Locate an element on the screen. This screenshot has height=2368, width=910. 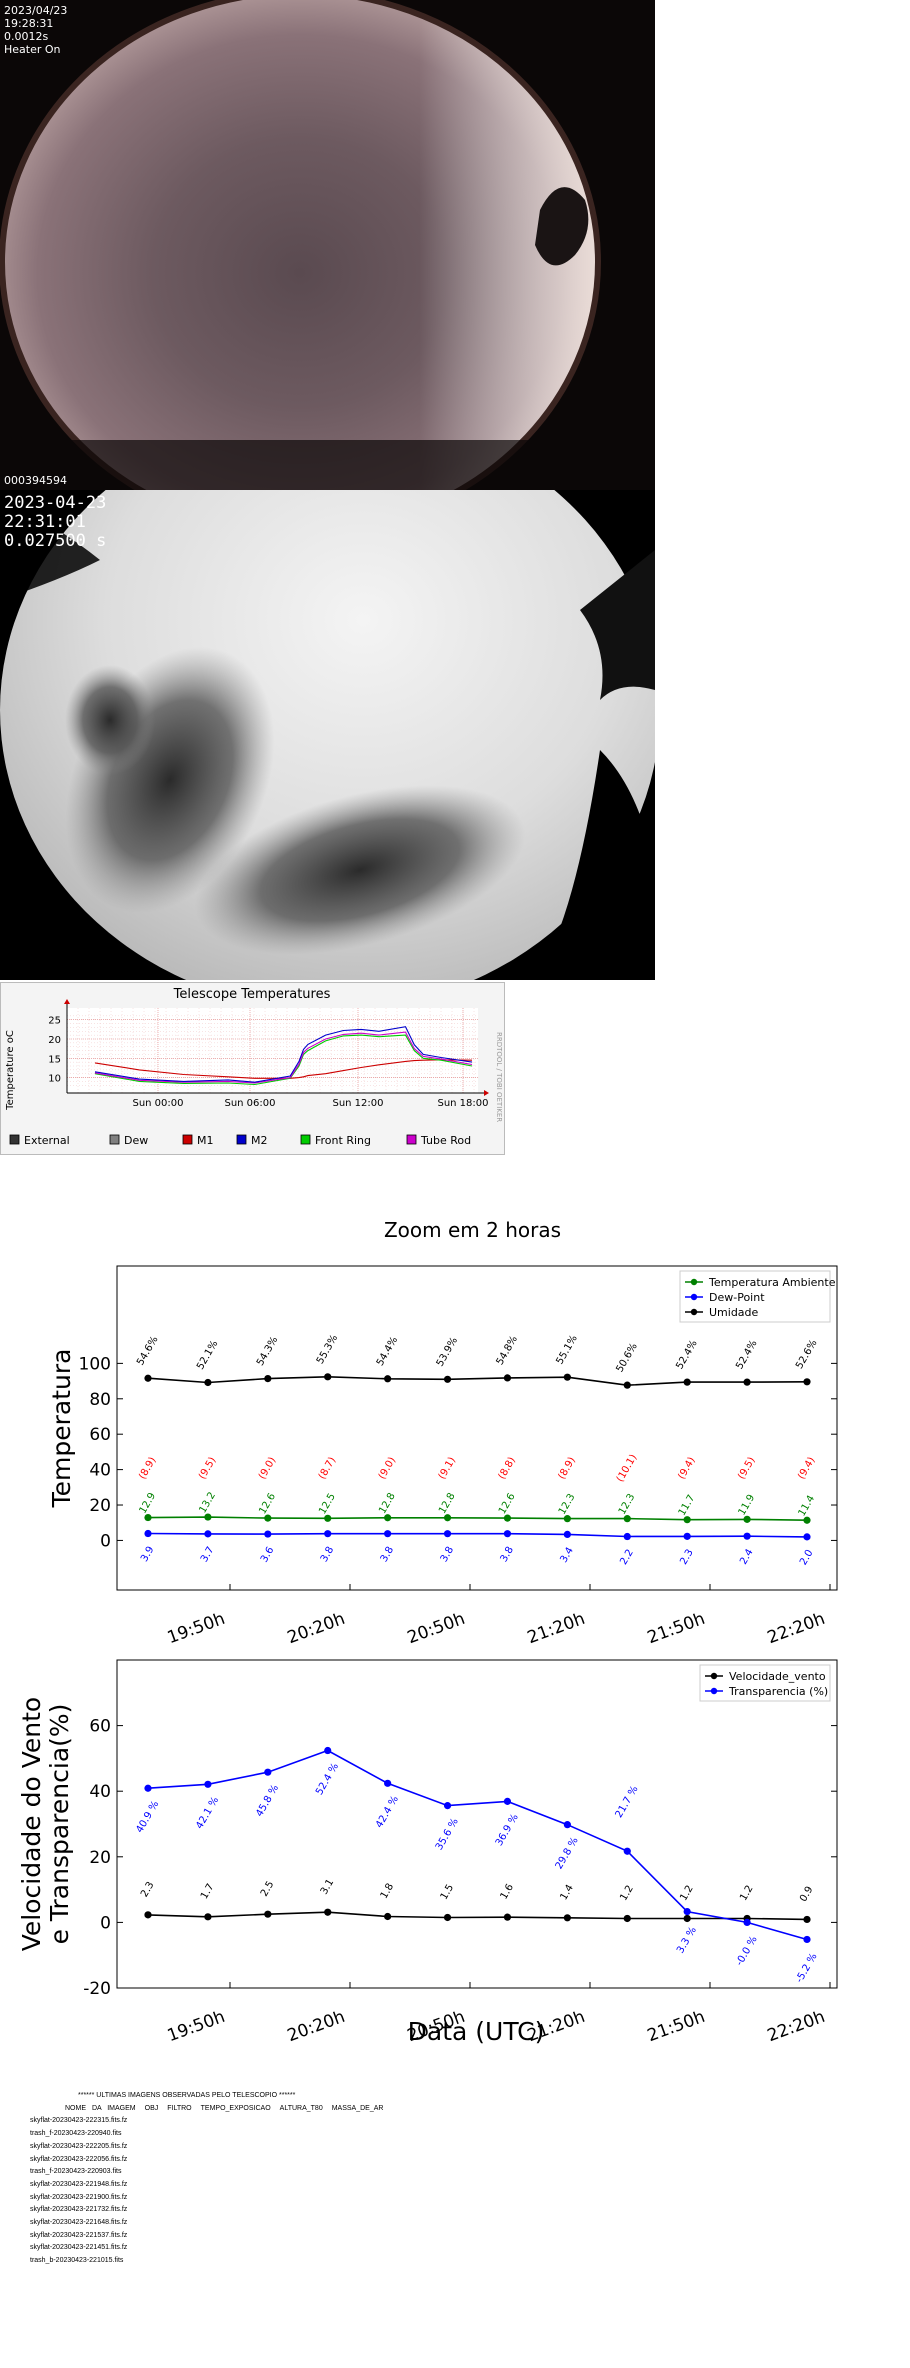
telescope-legend-label: Front Ring is located at coordinates (343, 1140).